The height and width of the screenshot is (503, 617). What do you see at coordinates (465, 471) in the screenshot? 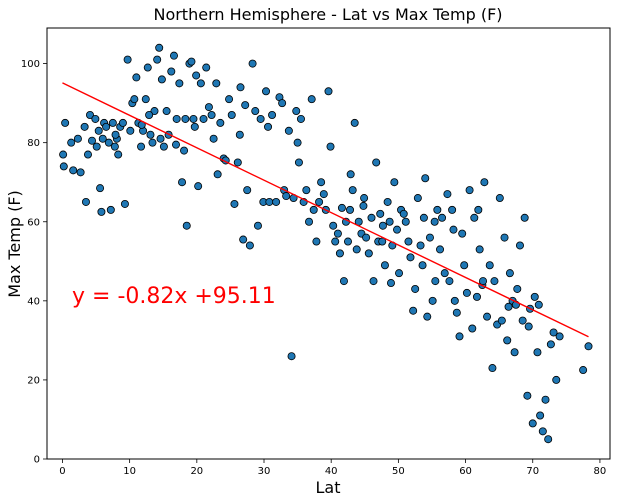
I see `x-tick-label: 60` at bounding box center [465, 471].